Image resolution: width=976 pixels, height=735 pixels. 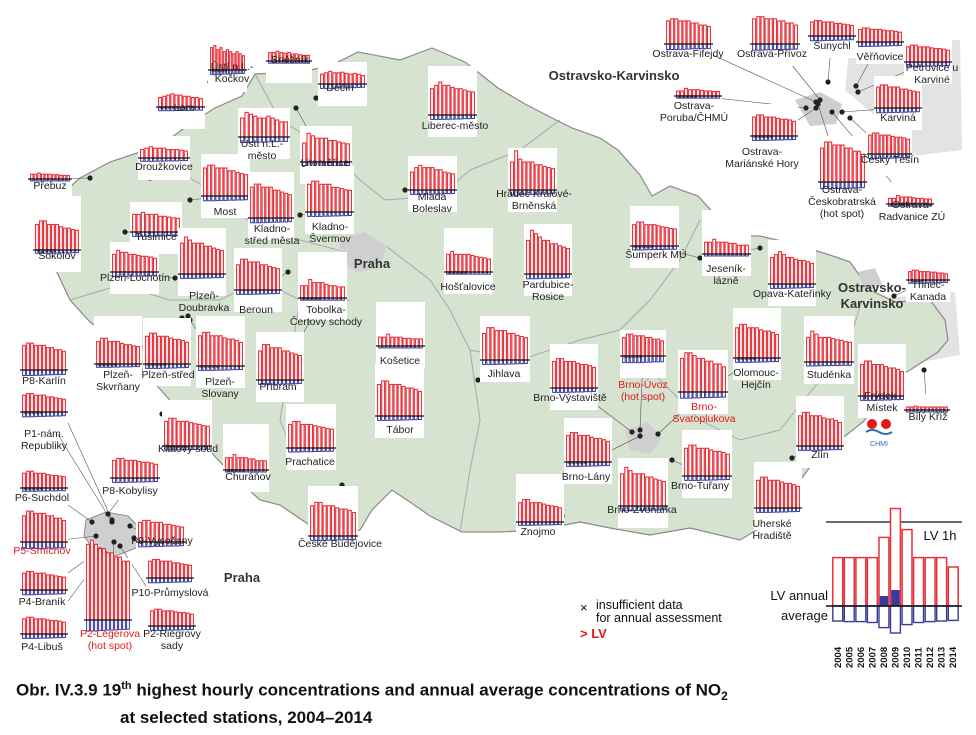 What do you see at coordinates (432, 209) in the screenshot?
I see `station-label-line: Boleslav` at bounding box center [432, 209].